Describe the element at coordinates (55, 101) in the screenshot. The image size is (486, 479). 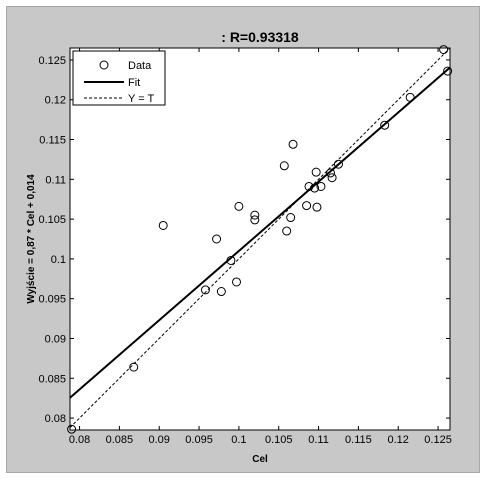
I see `y-tick-label: 0.12` at that location.